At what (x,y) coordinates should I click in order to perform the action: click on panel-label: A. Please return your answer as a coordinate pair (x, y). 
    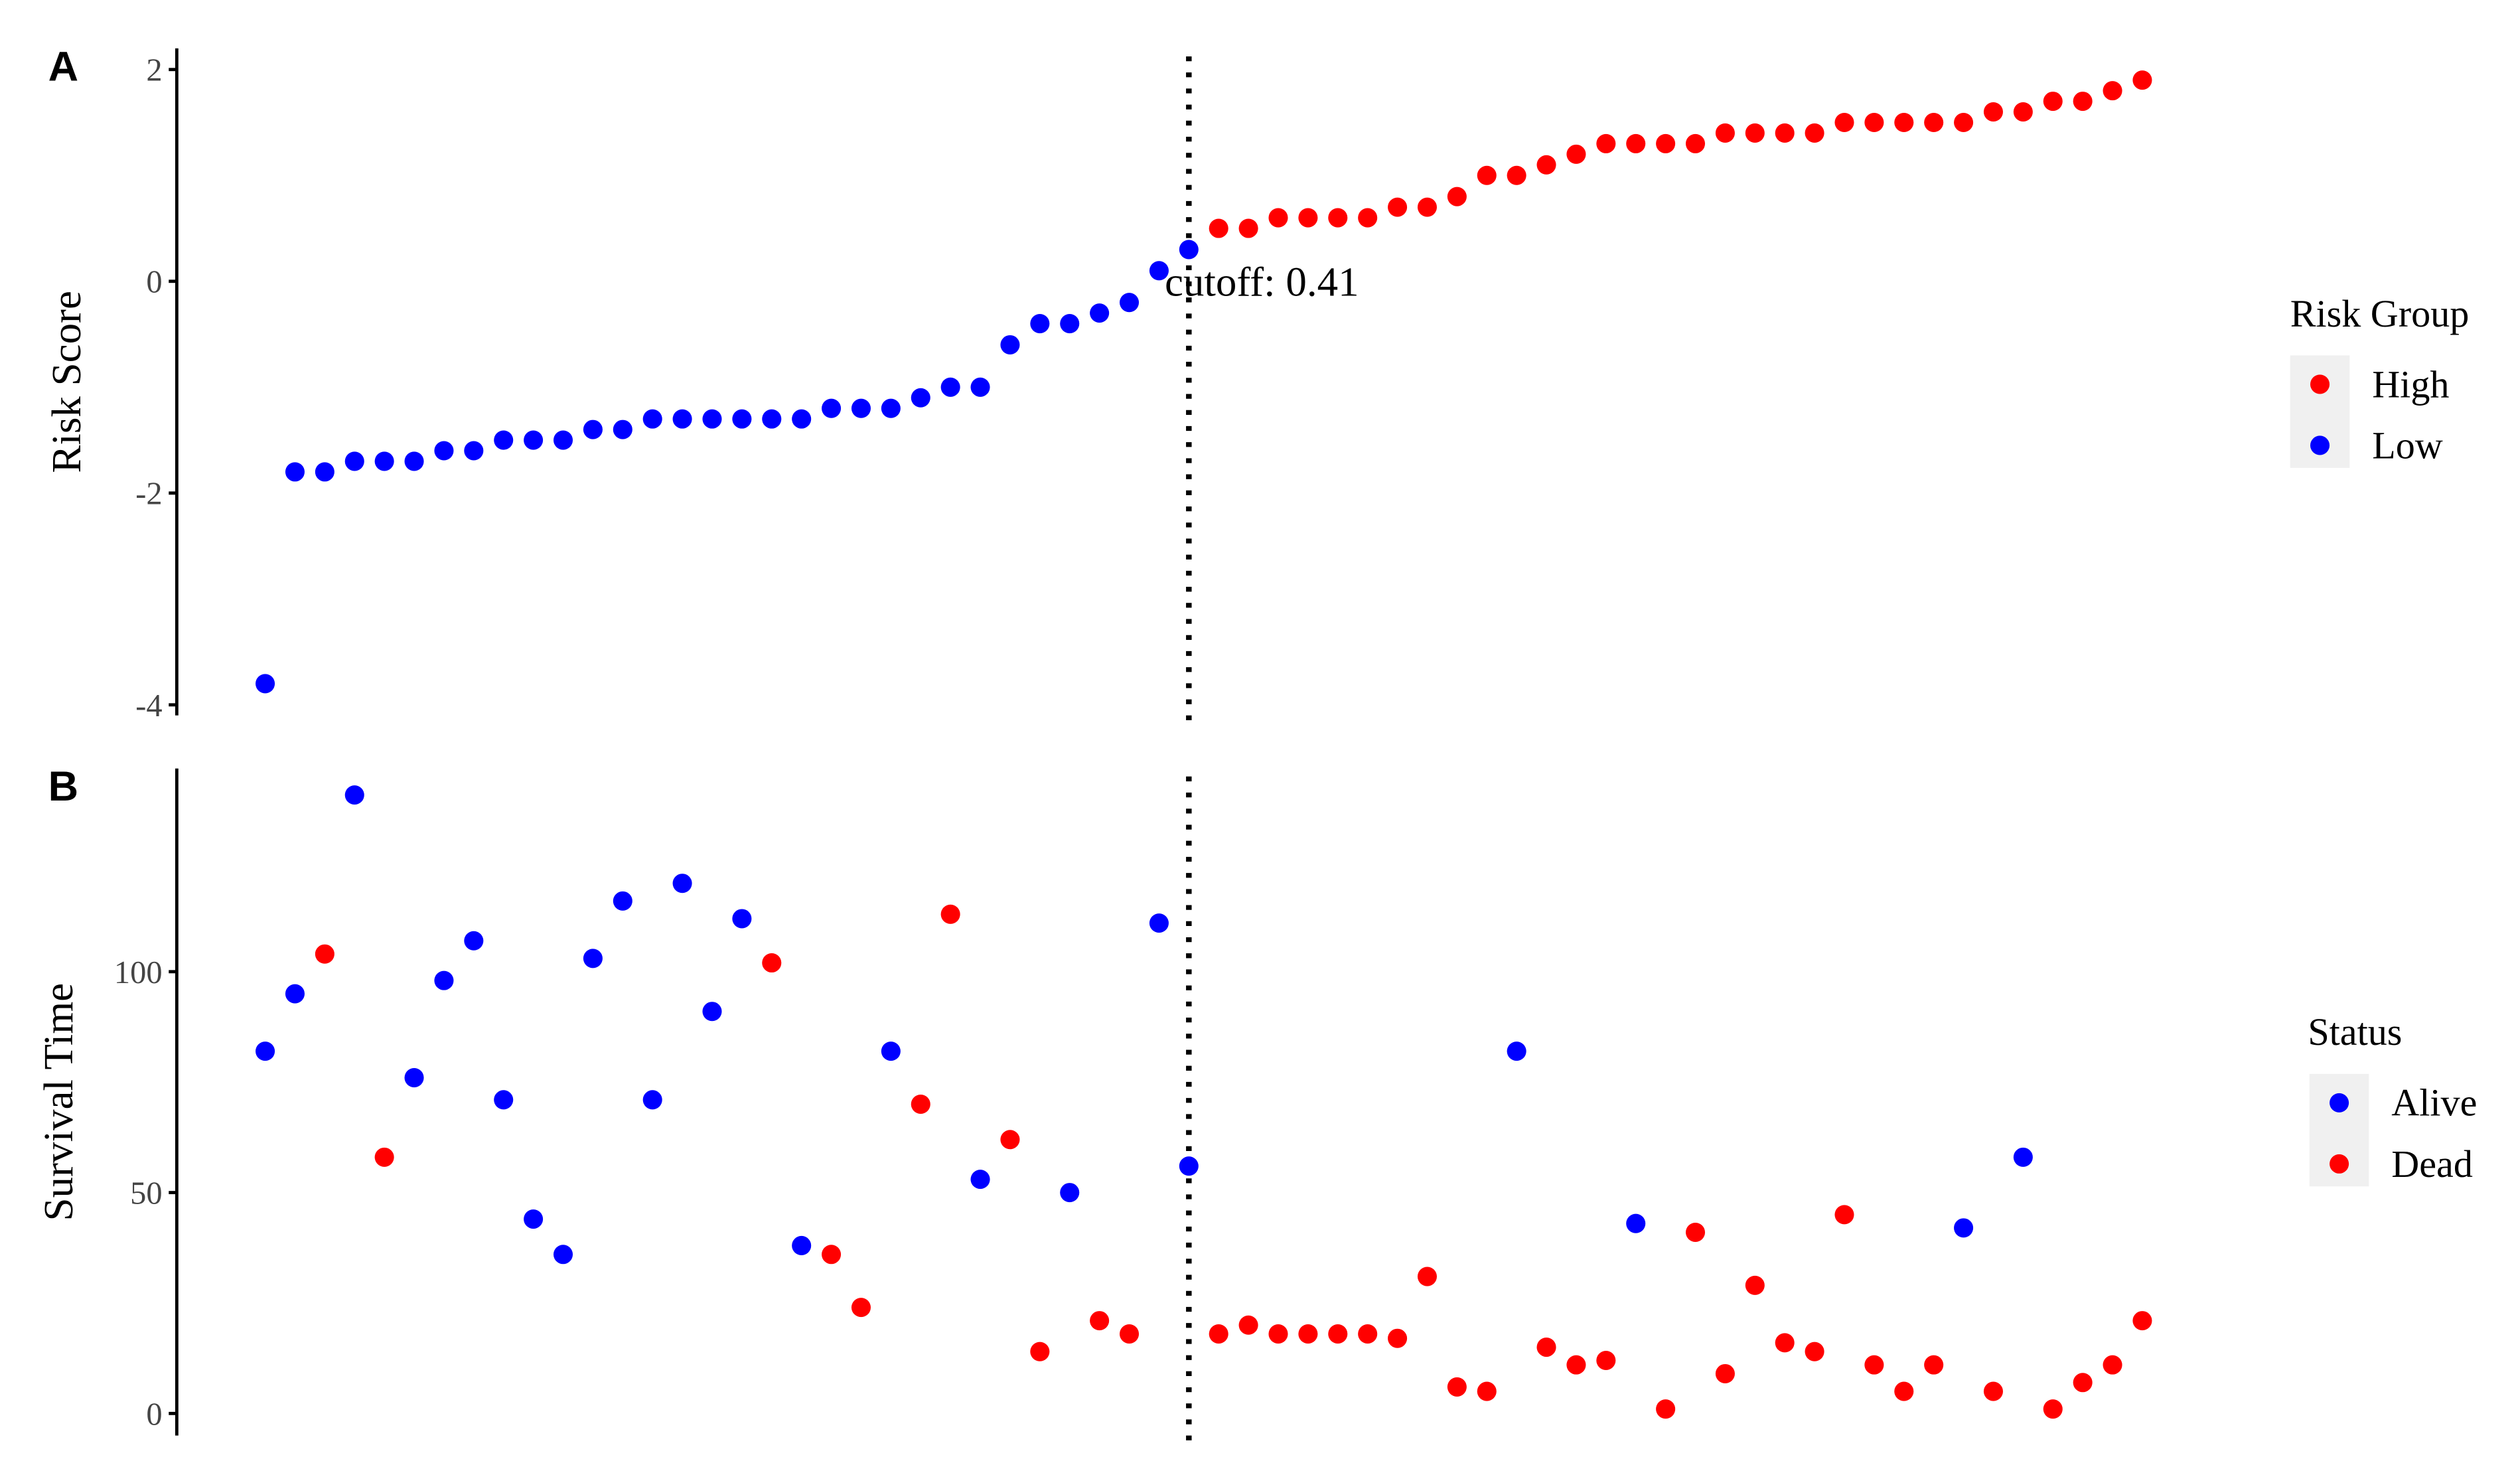
    Looking at the image, I should click on (63, 67).